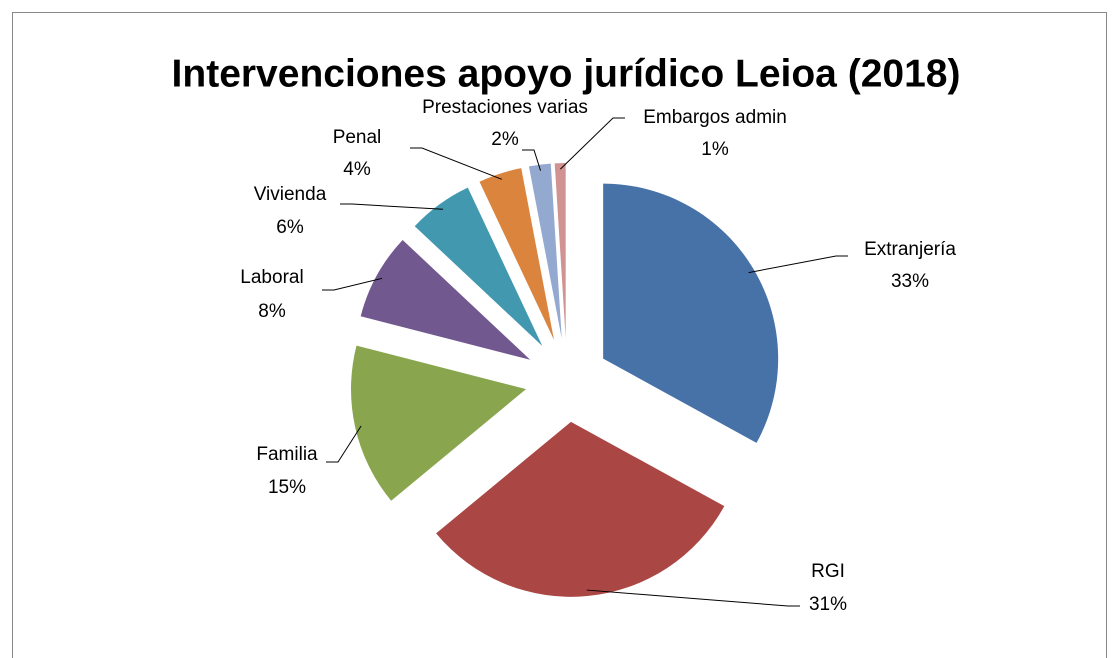 The width and height of the screenshot is (1119, 658). What do you see at coordinates (505, 139) in the screenshot?
I see `slice-value-label: 2%` at bounding box center [505, 139].